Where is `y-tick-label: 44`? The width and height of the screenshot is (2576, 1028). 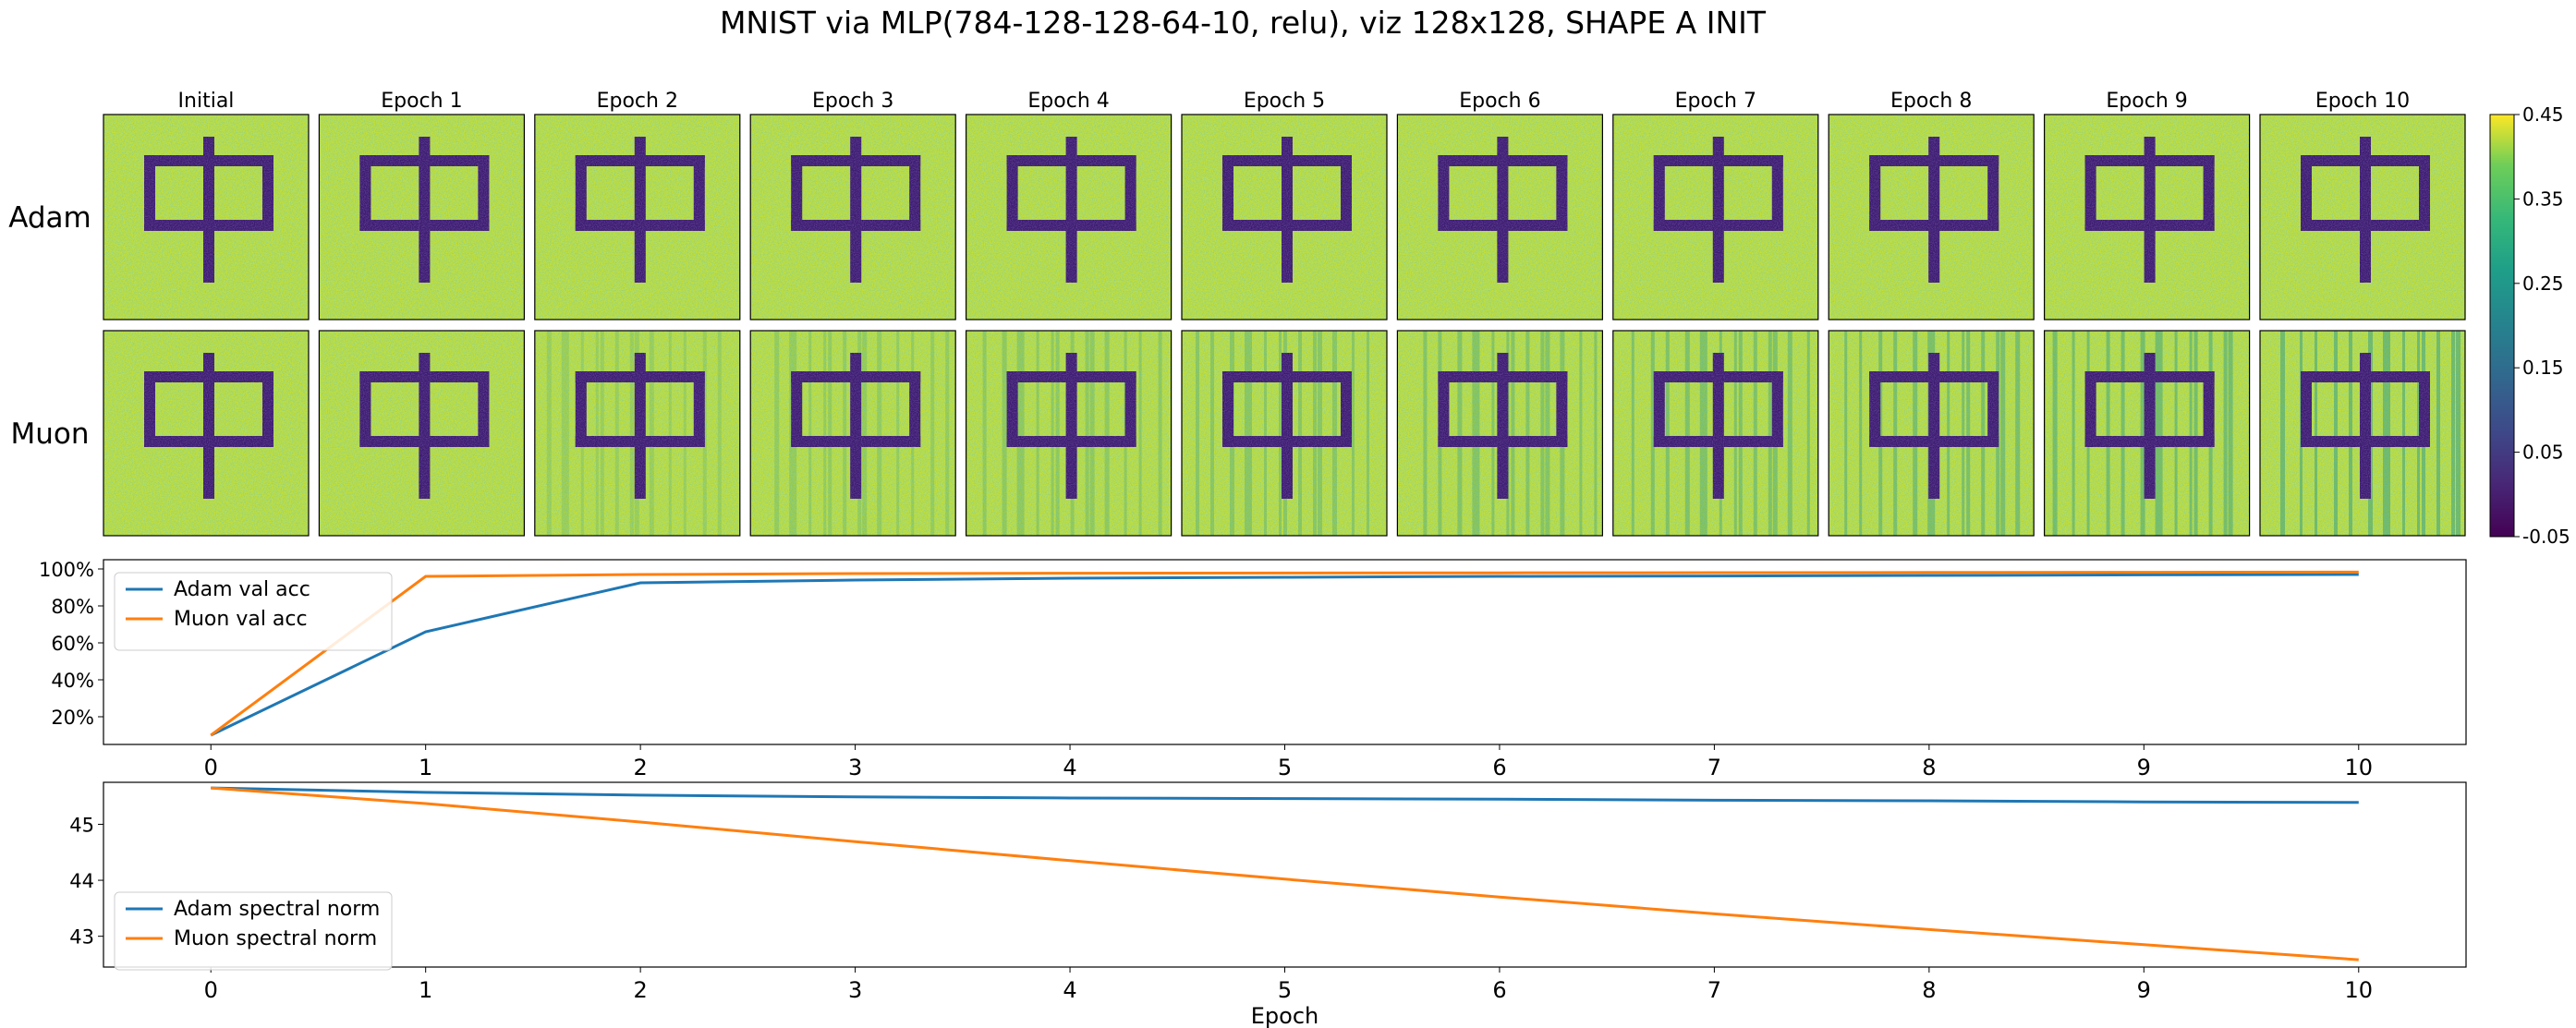 y-tick-label: 44 is located at coordinates (81, 881).